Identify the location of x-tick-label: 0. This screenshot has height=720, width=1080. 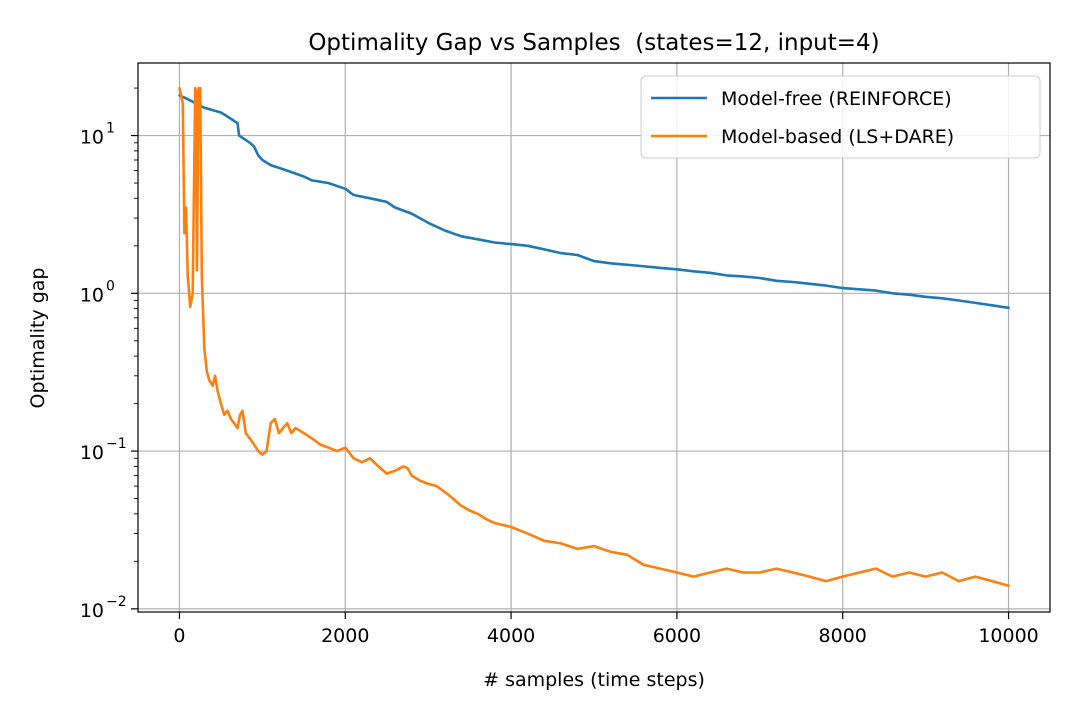
(179, 636).